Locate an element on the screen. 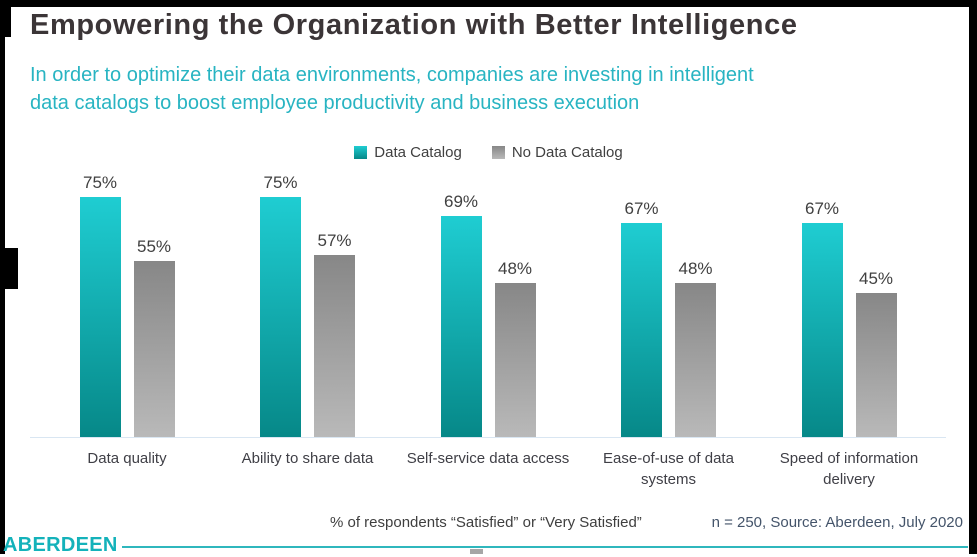 Image resolution: width=977 pixels, height=557 pixels. value-label: 69% is located at coordinates (461, 202).